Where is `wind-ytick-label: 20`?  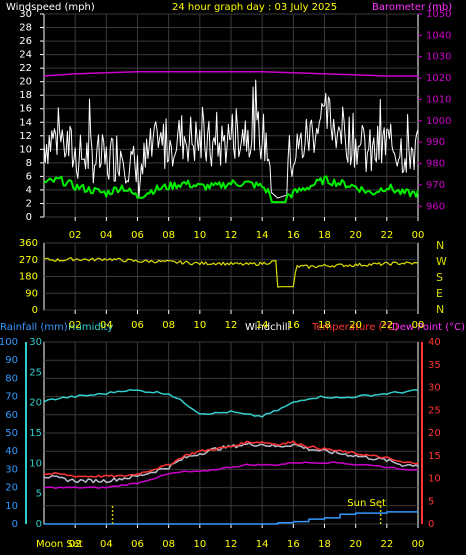
wind-ytick-label: 20 is located at coordinates (25, 82).